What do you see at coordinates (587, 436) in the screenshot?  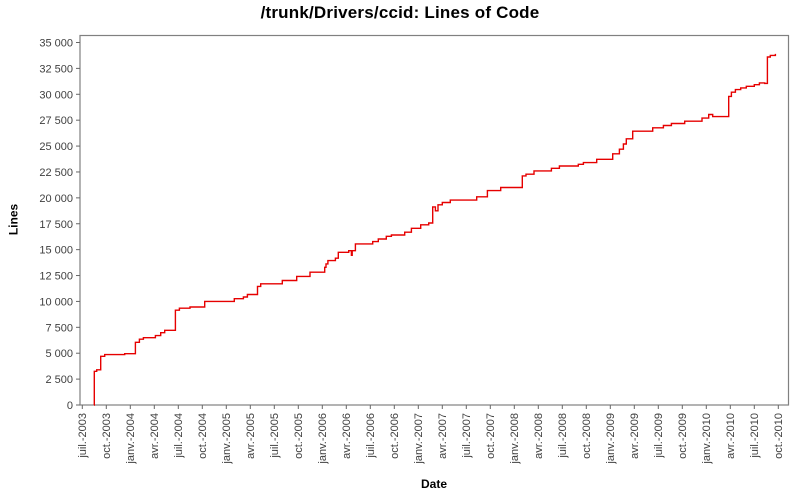 I see `x-tick-label: oct.-2008` at bounding box center [587, 436].